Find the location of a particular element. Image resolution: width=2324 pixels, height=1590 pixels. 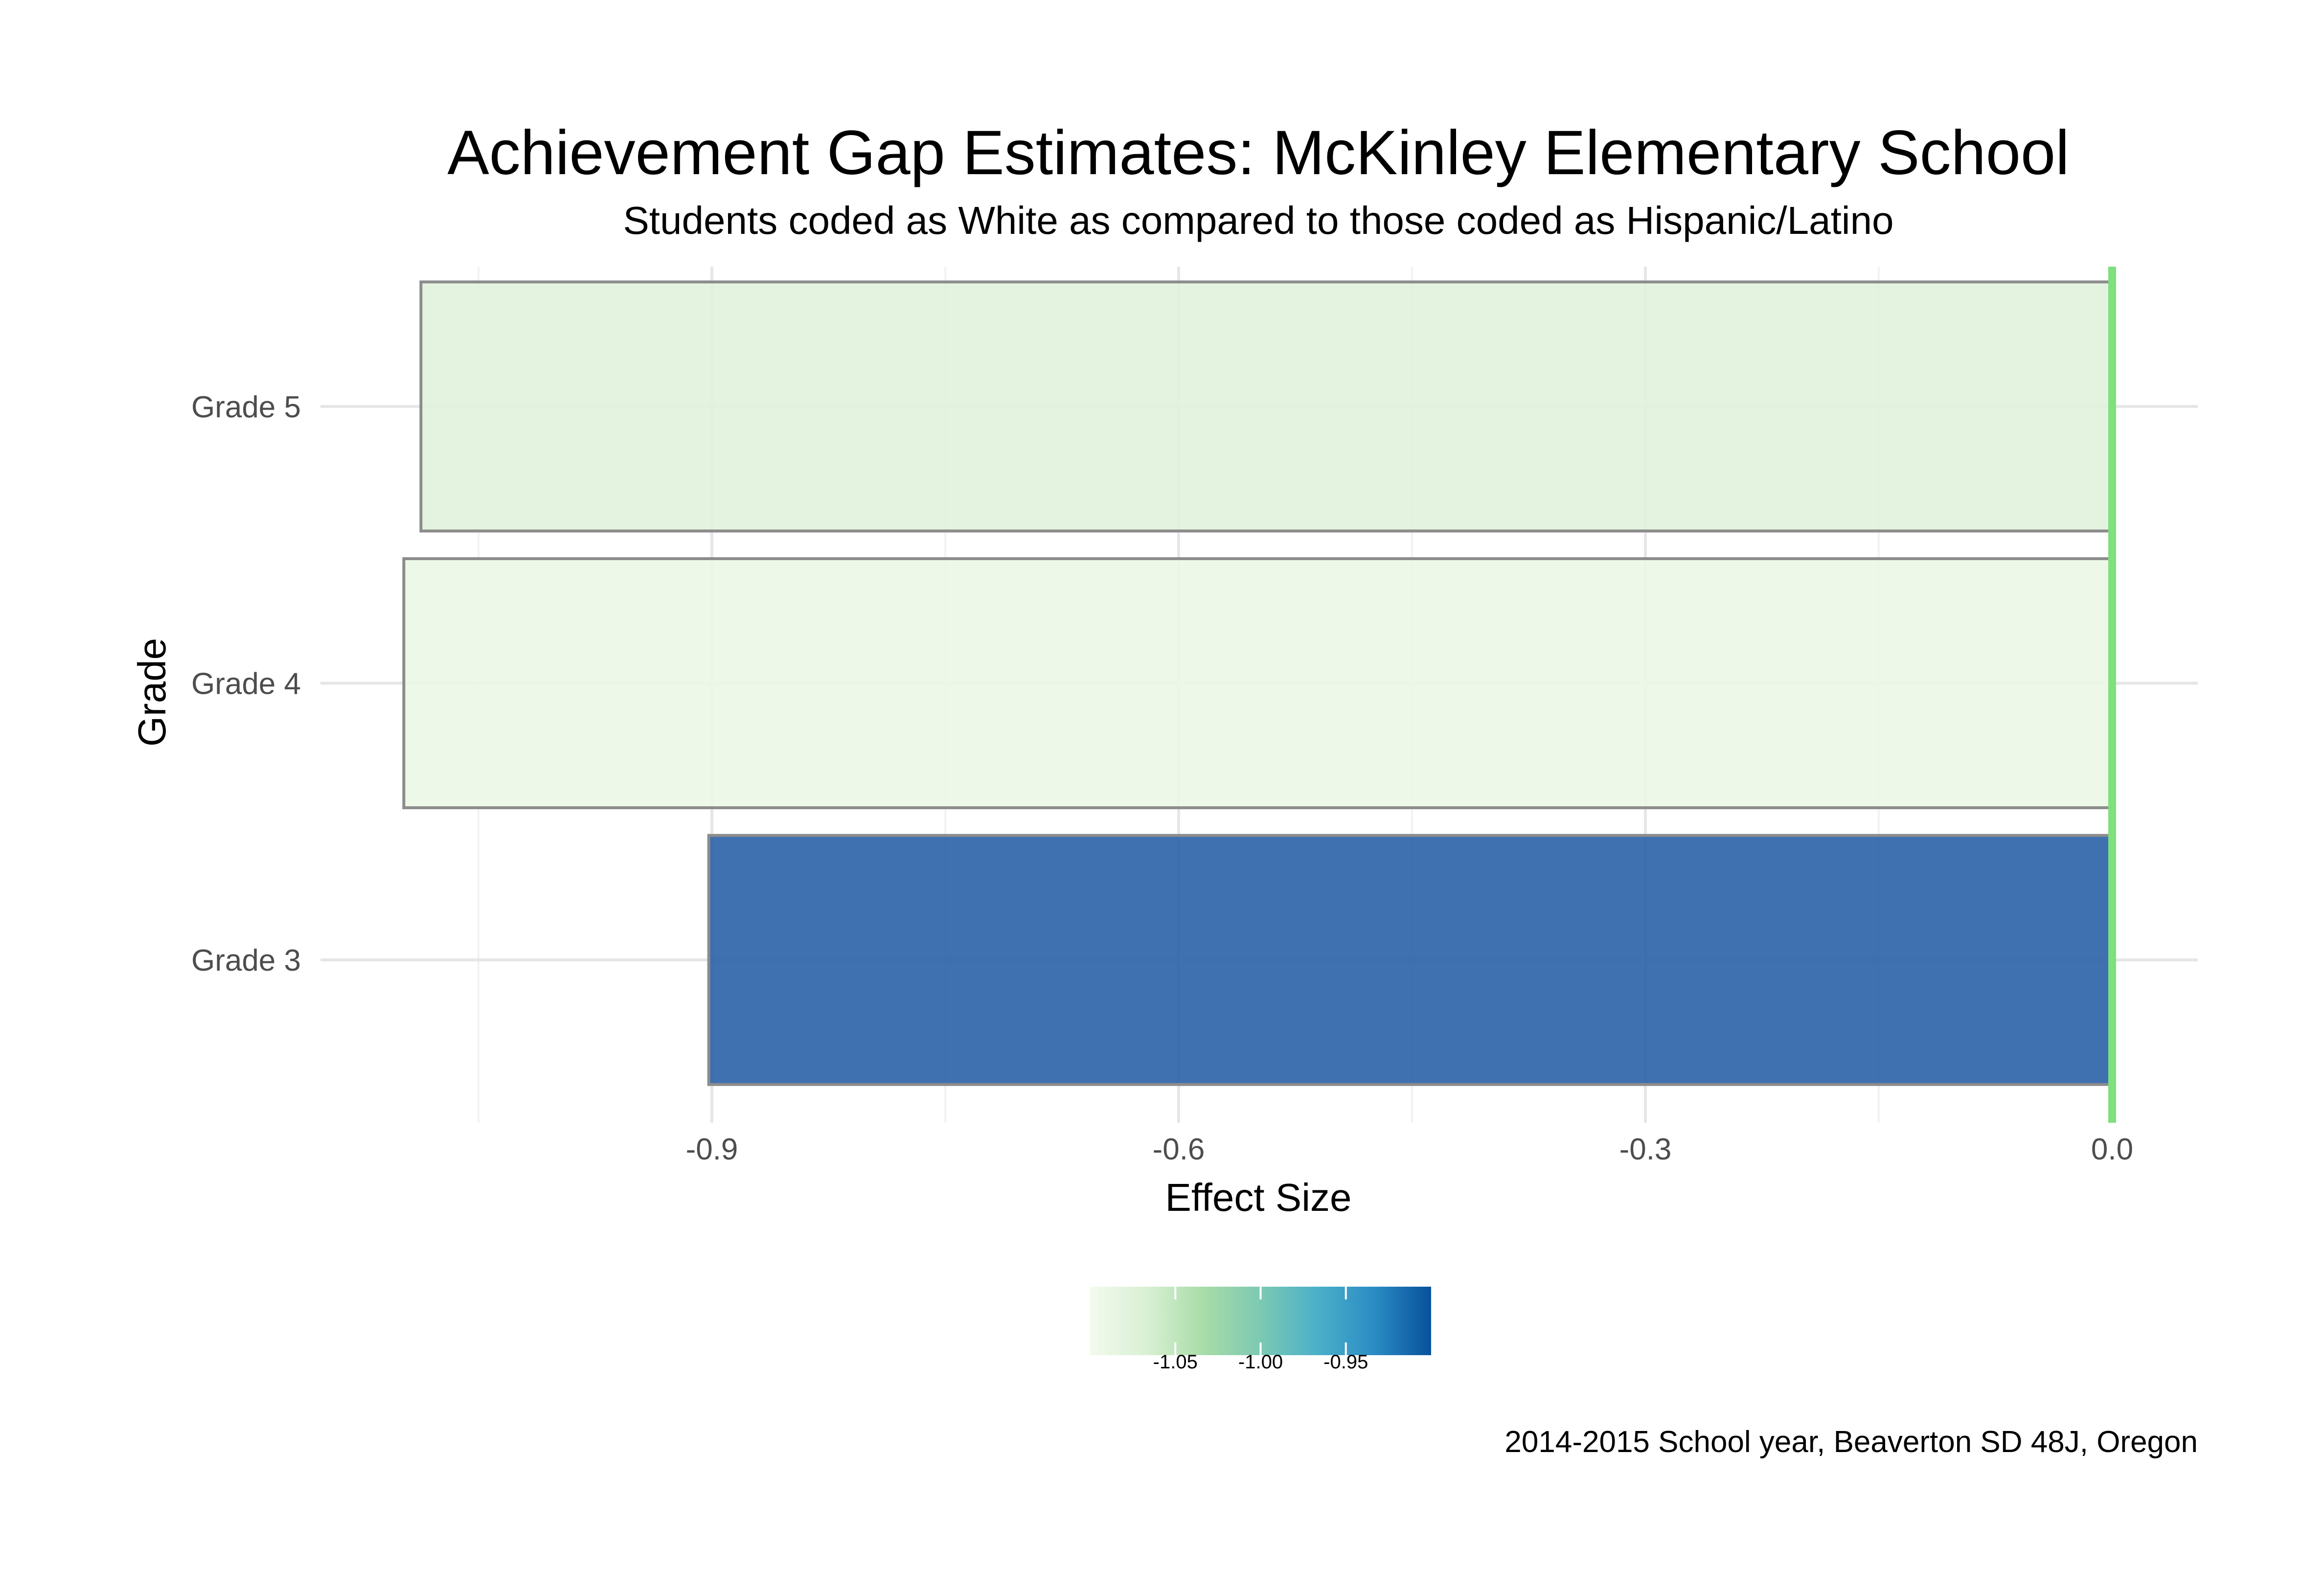

colorbar-ticks: -1.05 -1.00 -0.95 is located at coordinates (1260, 1330).